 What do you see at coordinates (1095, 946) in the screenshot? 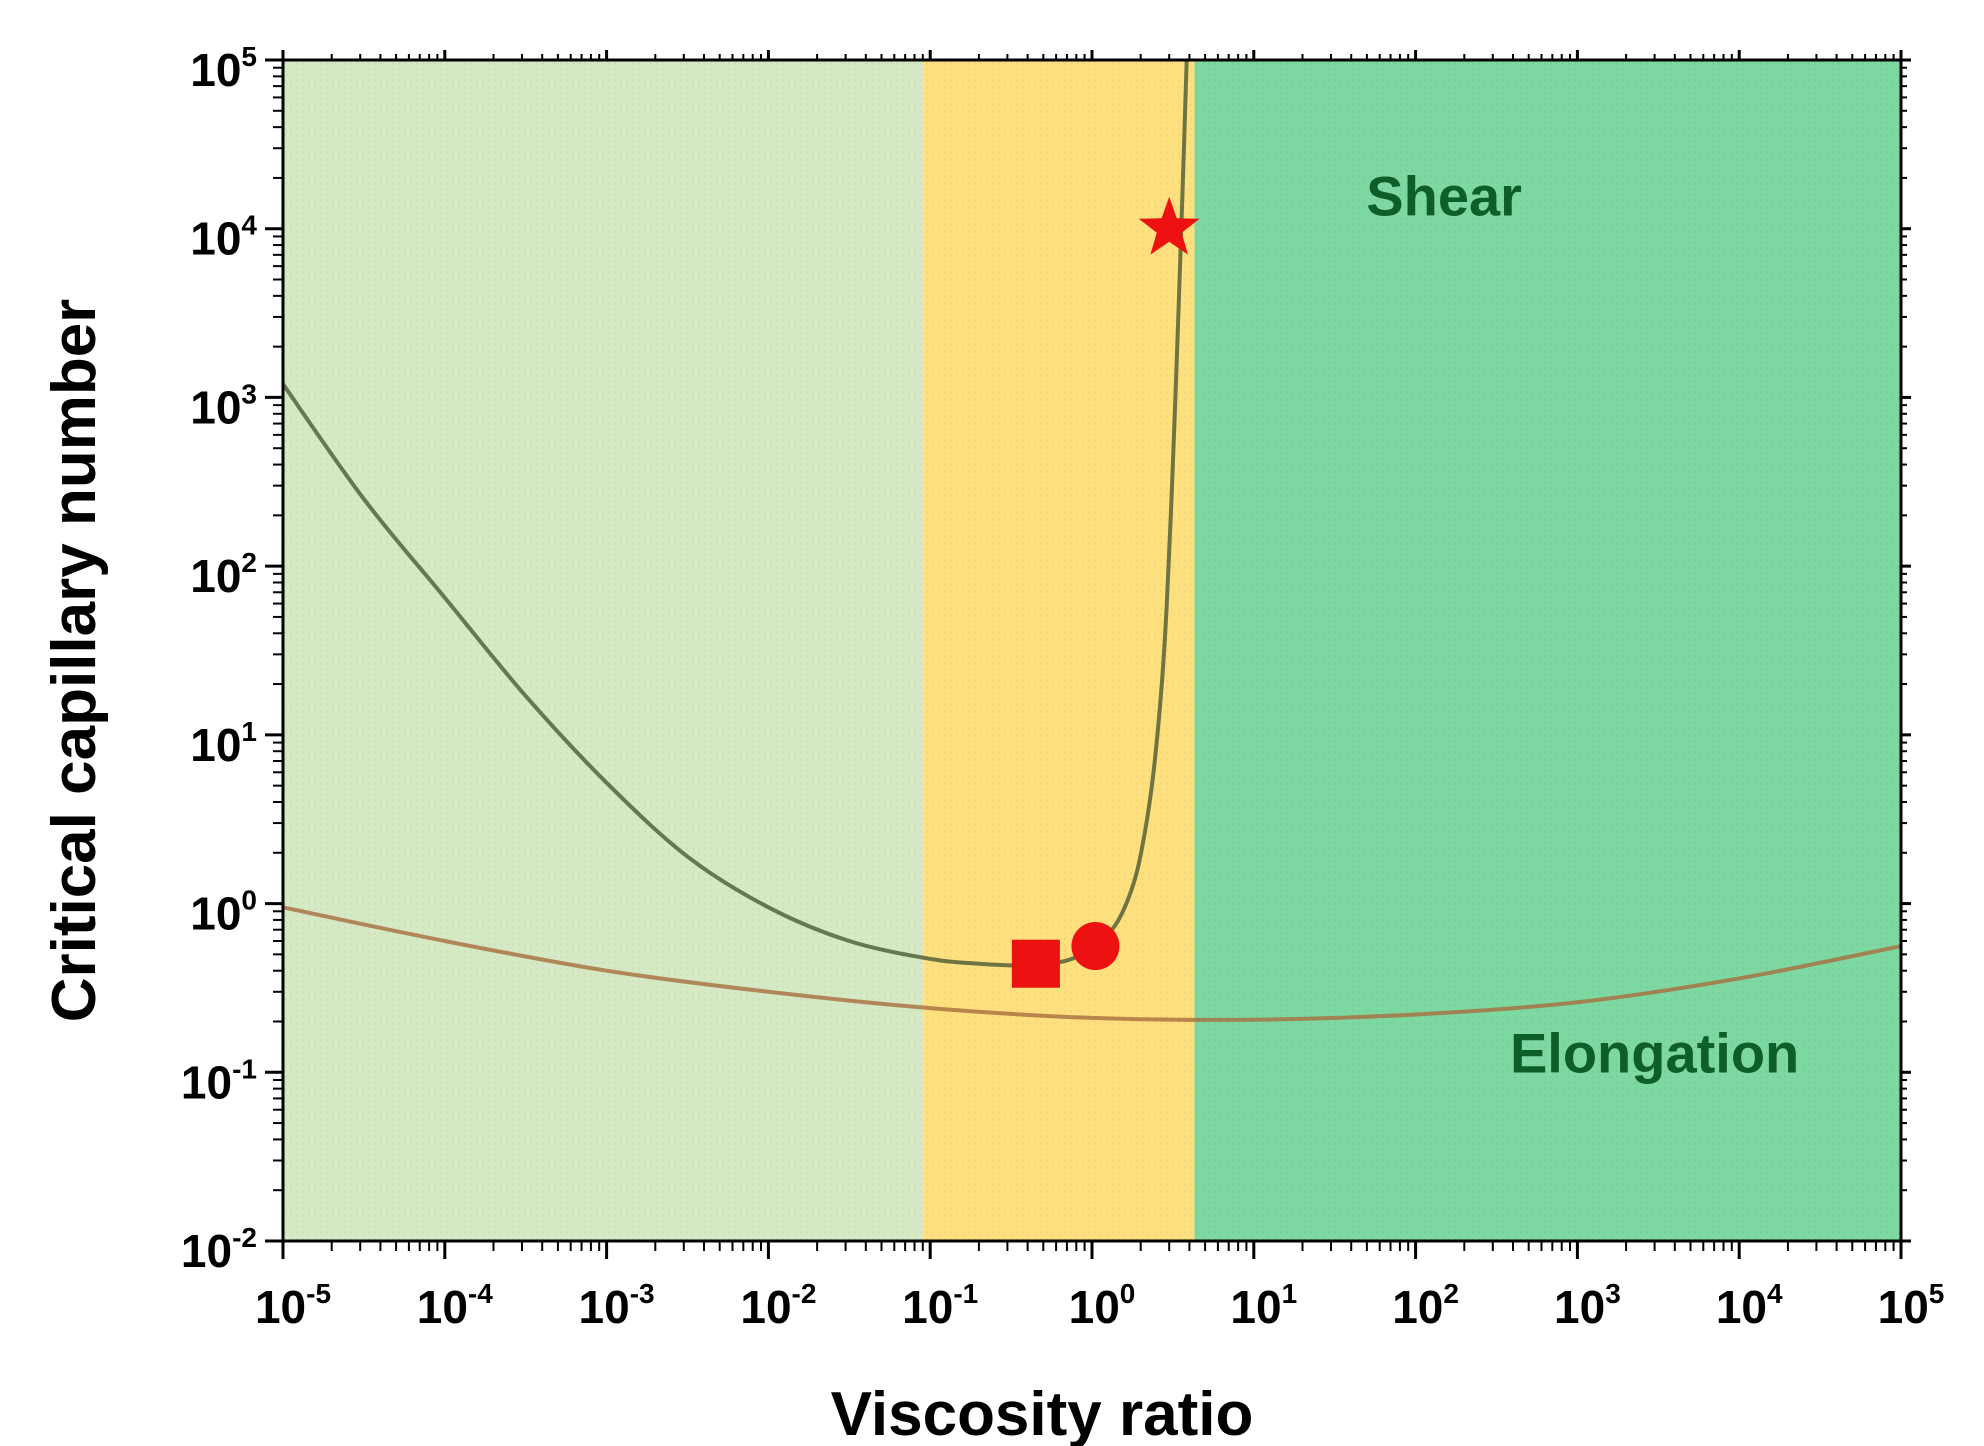
I see `circle-marker` at bounding box center [1095, 946].